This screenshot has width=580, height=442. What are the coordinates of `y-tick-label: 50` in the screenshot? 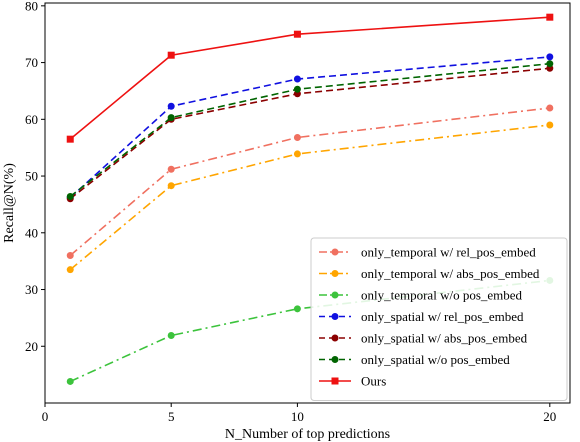 It's located at (31, 176).